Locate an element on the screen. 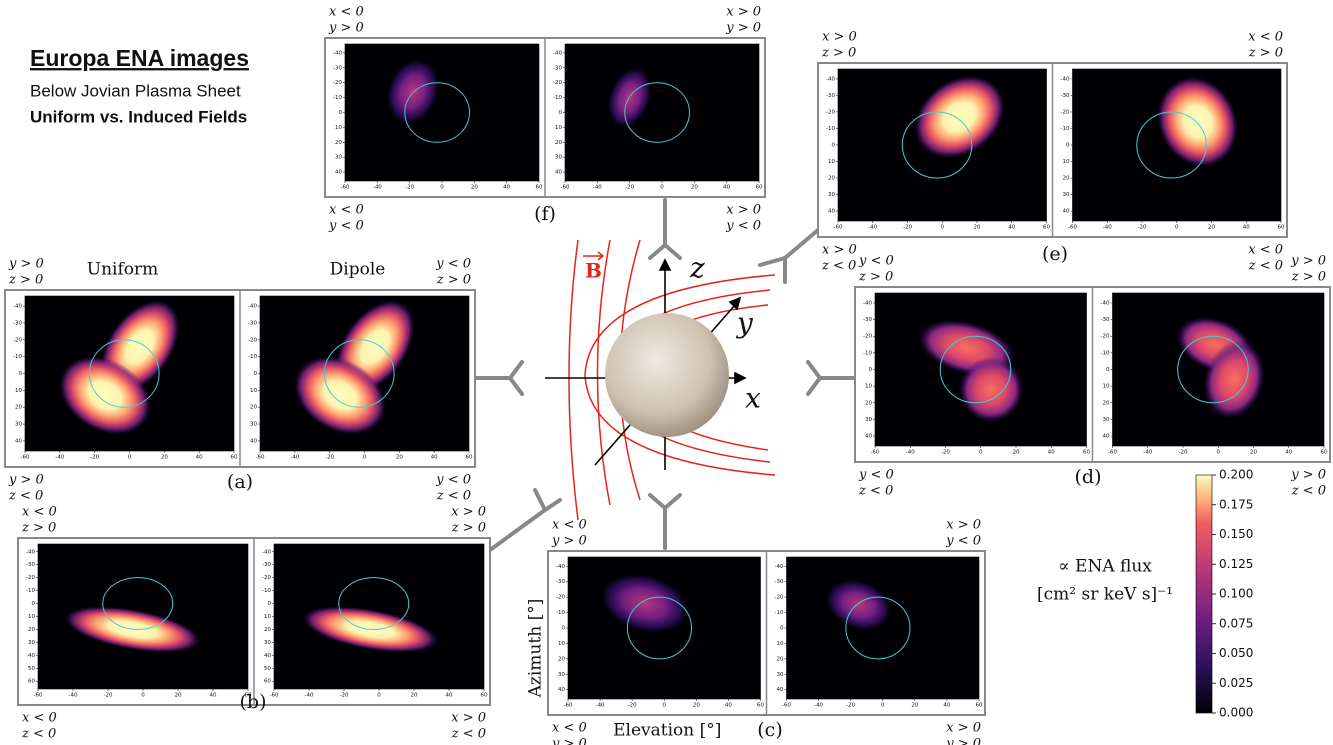  corner-label: x > 0 is located at coordinates (468, 512).